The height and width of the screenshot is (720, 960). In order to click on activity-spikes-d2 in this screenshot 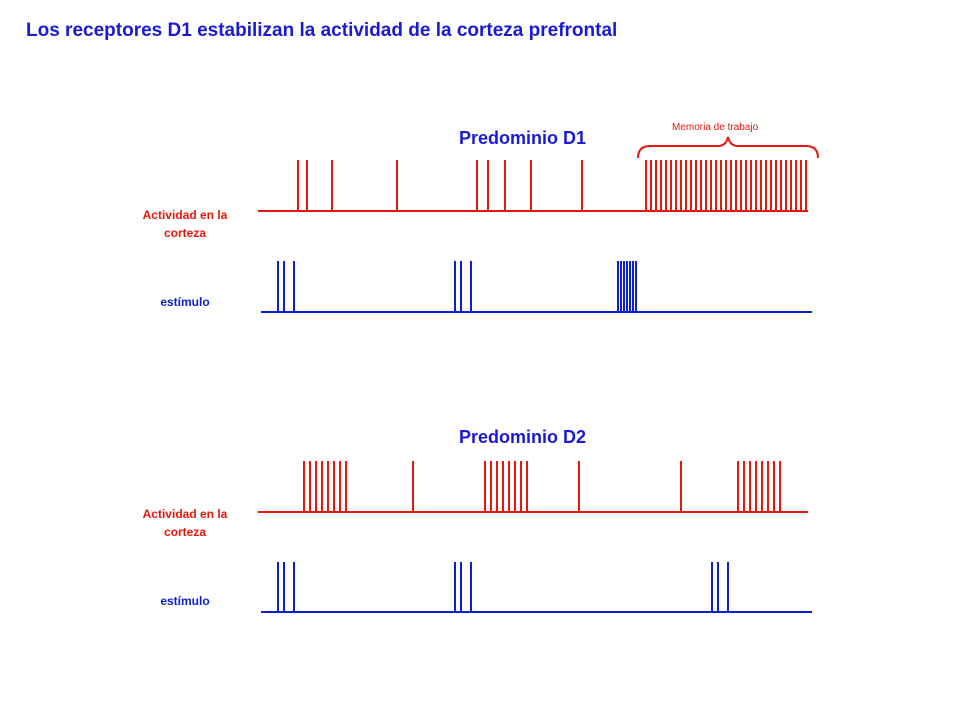, I will do `click(542, 486)`.